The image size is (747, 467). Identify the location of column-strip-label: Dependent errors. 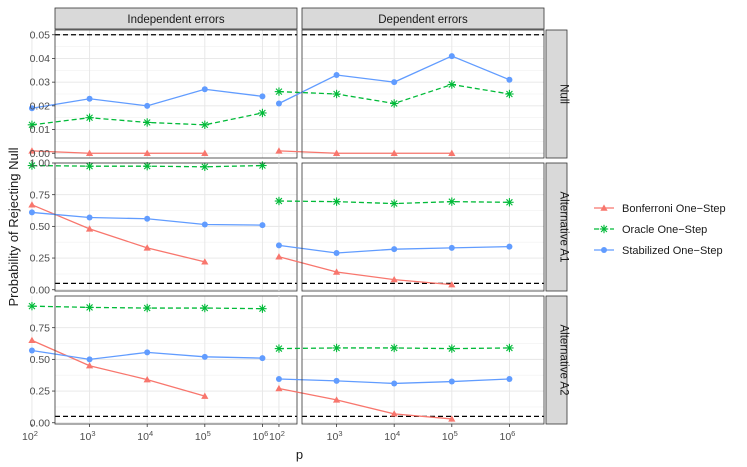
(423, 20).